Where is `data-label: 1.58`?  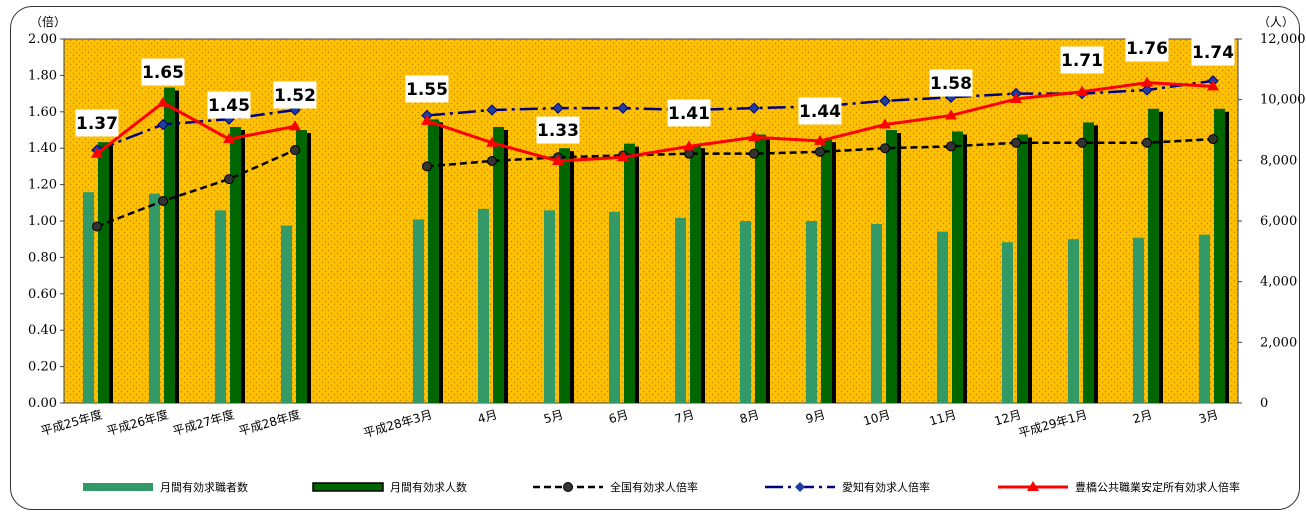
data-label: 1.58 is located at coordinates (951, 84).